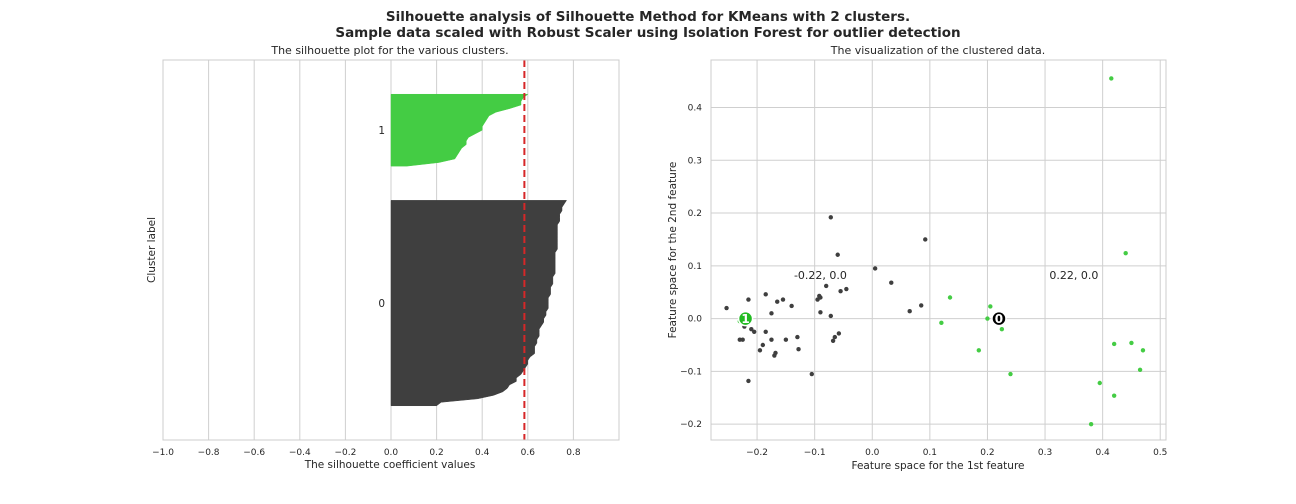 The image size is (1296, 504). I want to click on cluster-center-label-0: 0, so click(999, 319).